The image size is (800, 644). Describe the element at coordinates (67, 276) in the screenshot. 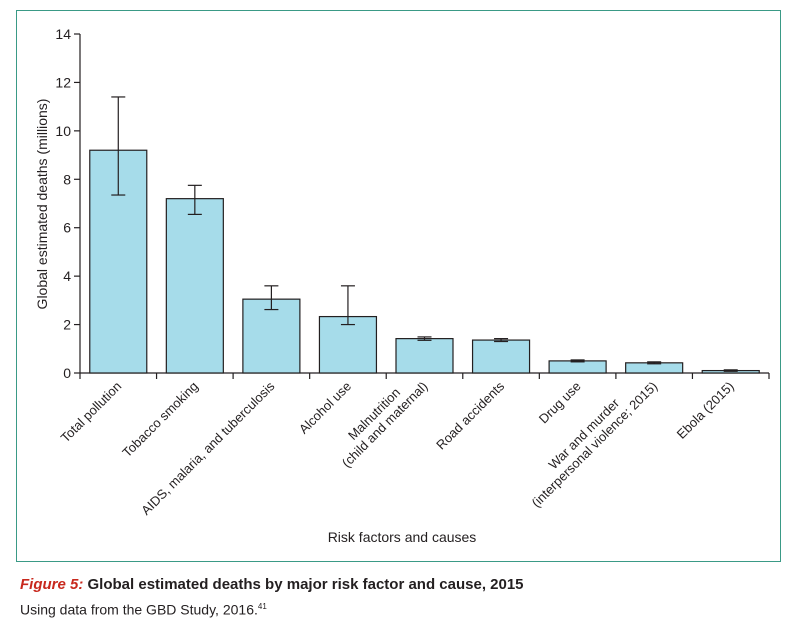

I see `y-tick-label: 4` at that location.